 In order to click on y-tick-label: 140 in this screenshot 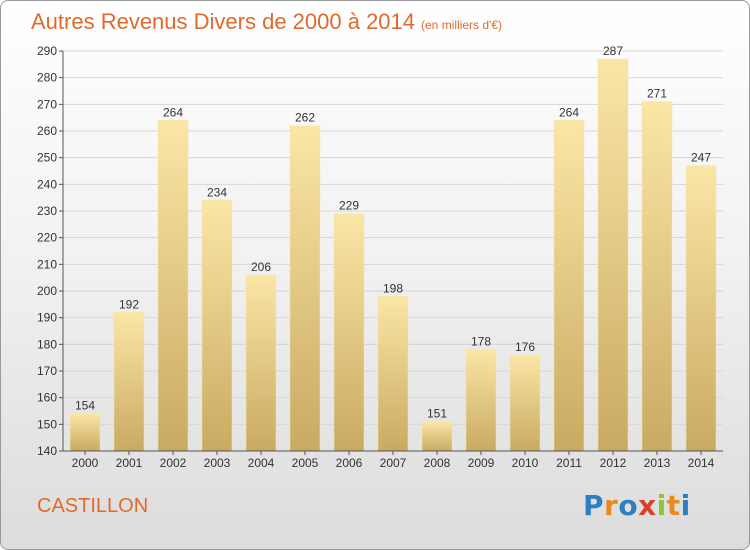, I will do `click(47, 451)`.